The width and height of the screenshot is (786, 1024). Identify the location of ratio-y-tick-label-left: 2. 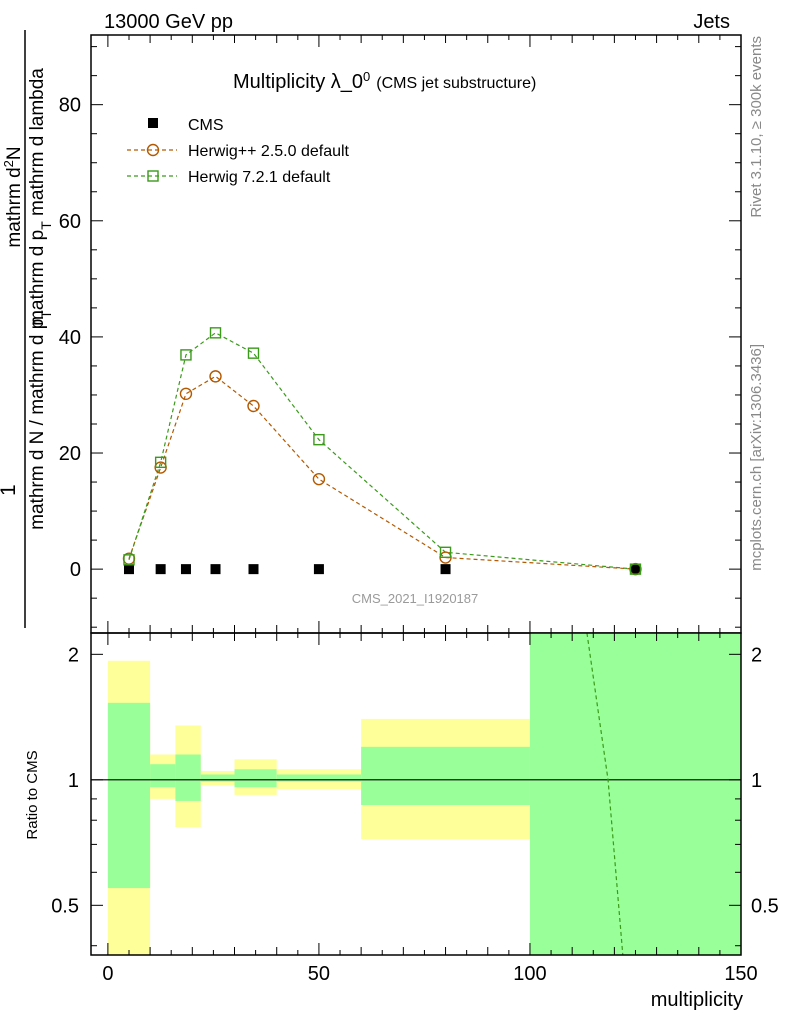
(73, 655).